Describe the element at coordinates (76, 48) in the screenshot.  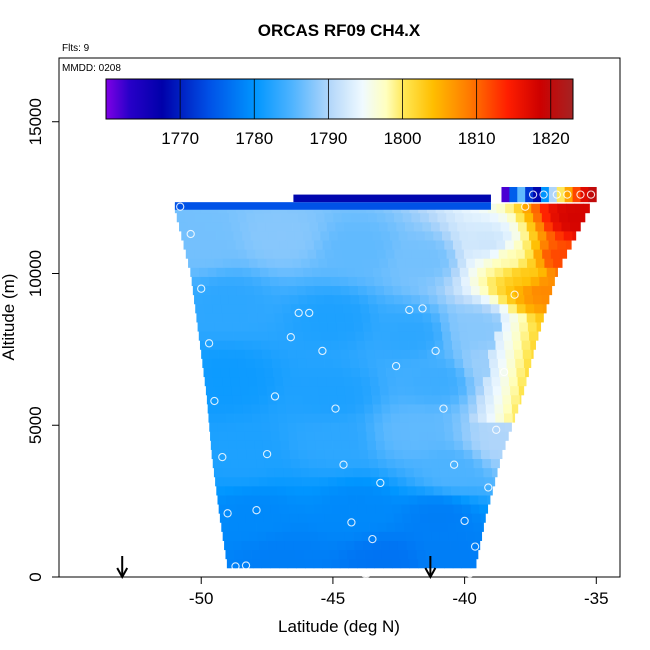
I see `flights-label: Flts: 9` at that location.